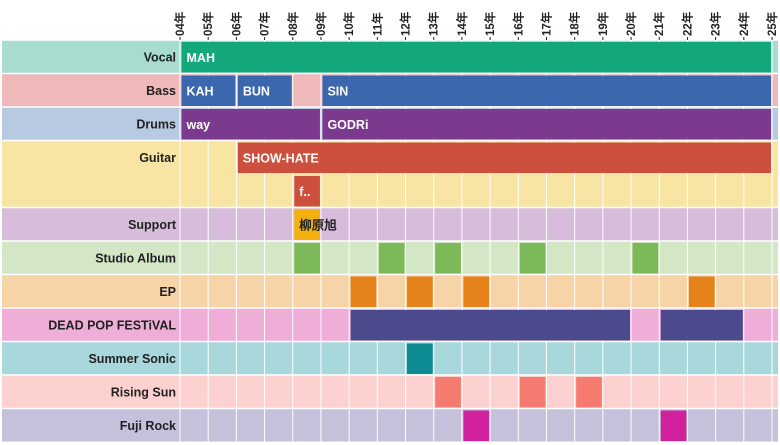 This screenshot has height=445, width=780. I want to click on year-tick-label: 15年, so click(490, 23).